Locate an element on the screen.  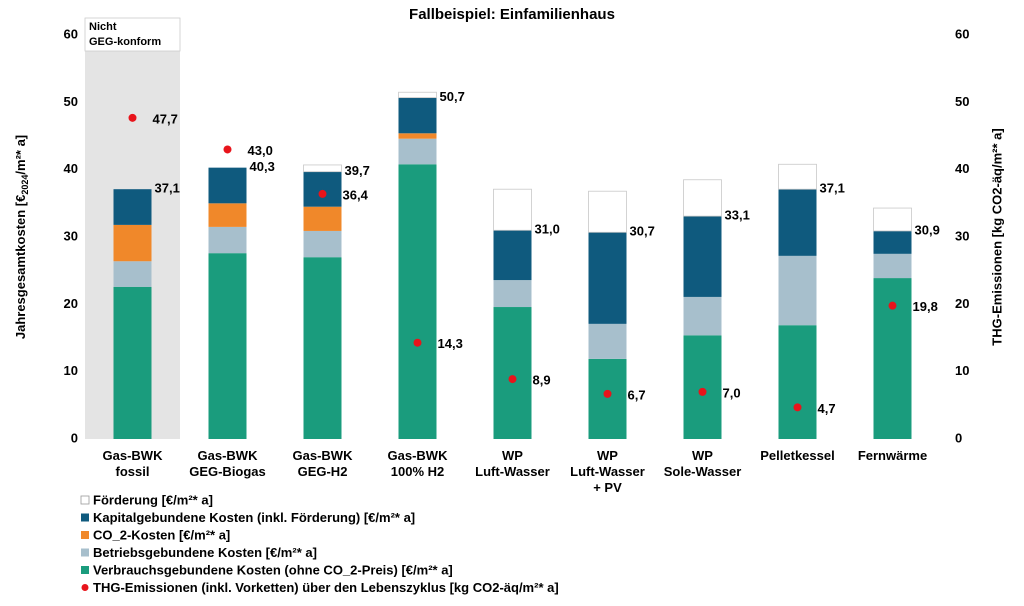
total-label: 50,7 is located at coordinates (452, 96).